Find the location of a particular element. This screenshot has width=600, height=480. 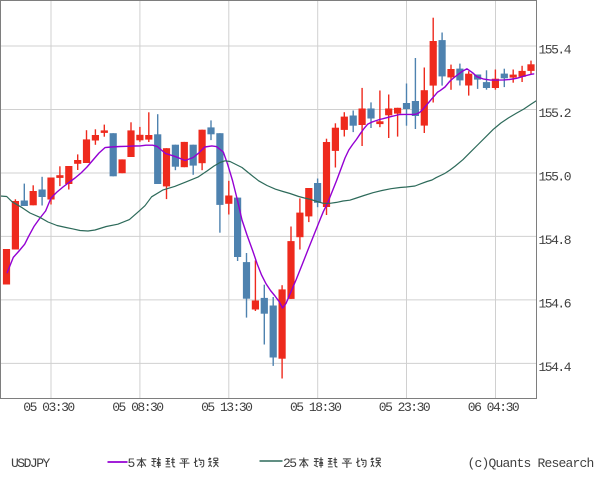

svg-text: 05 23:30 is located at coordinates (404, 407).